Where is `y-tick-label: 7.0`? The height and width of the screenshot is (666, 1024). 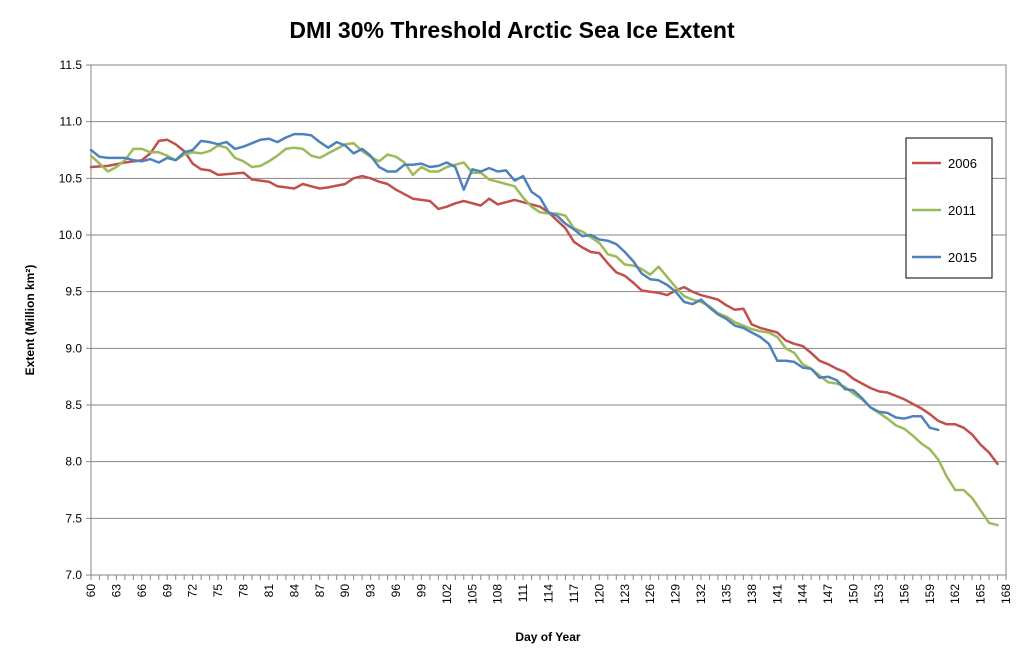
y-tick-label: 7.0 is located at coordinates (73, 575).